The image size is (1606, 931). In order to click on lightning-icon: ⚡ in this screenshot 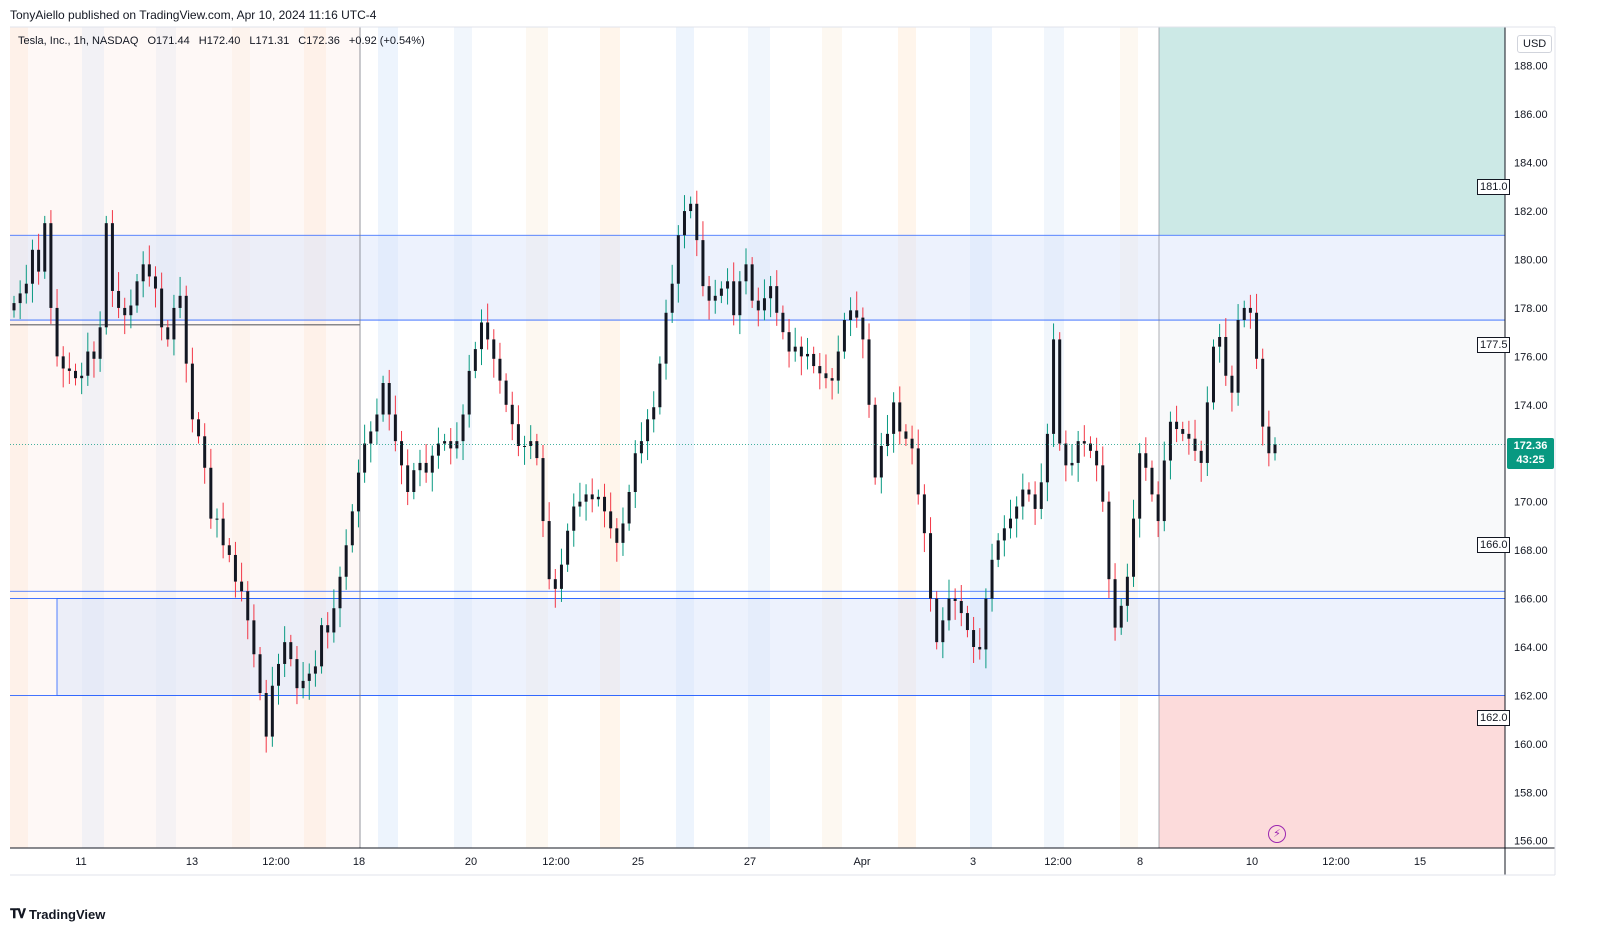, I will do `click(1277, 834)`.